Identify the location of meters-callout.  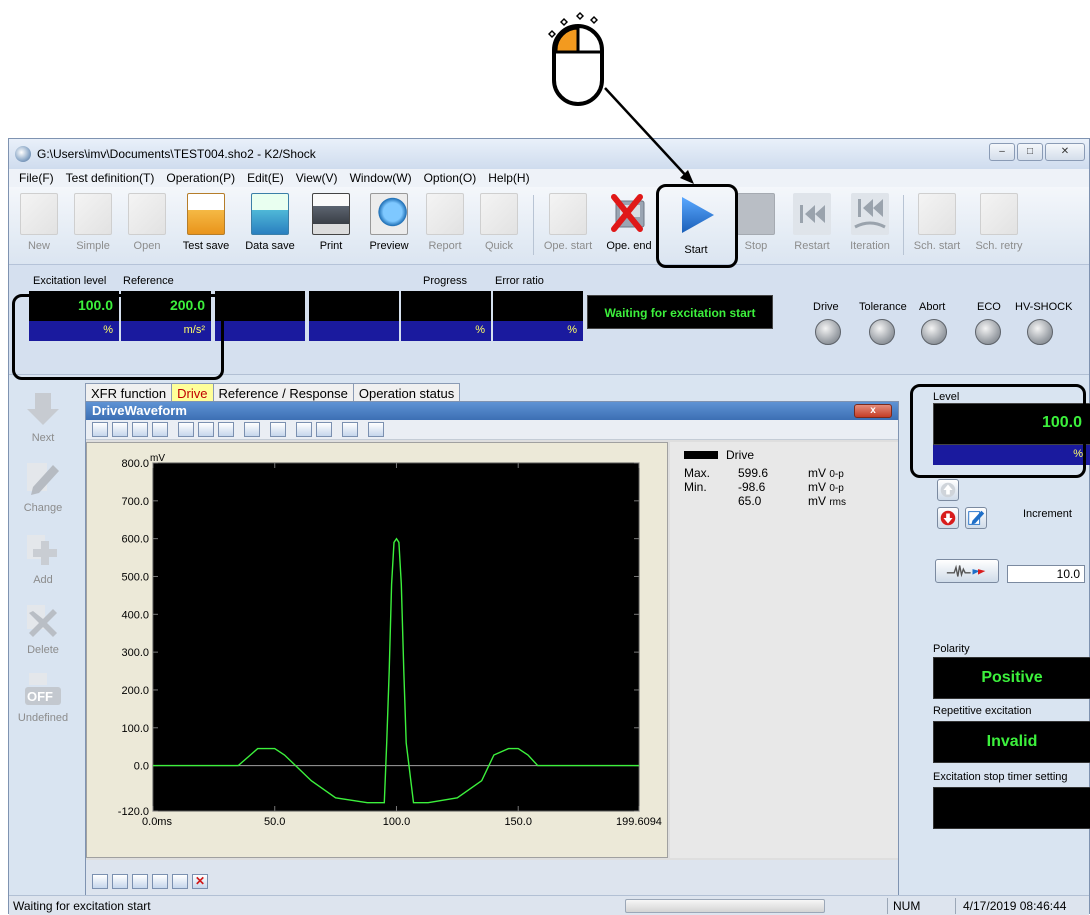
(118, 337).